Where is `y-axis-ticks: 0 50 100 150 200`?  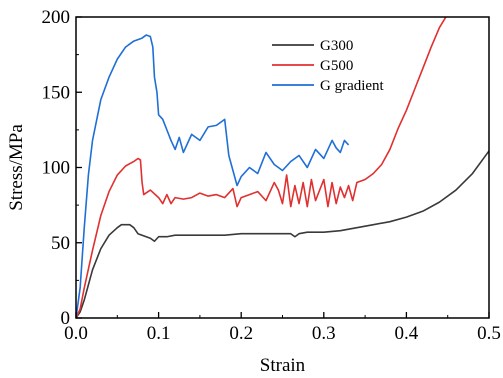 y-axis-ticks: 0 50 100 150 200 is located at coordinates (62, 168).